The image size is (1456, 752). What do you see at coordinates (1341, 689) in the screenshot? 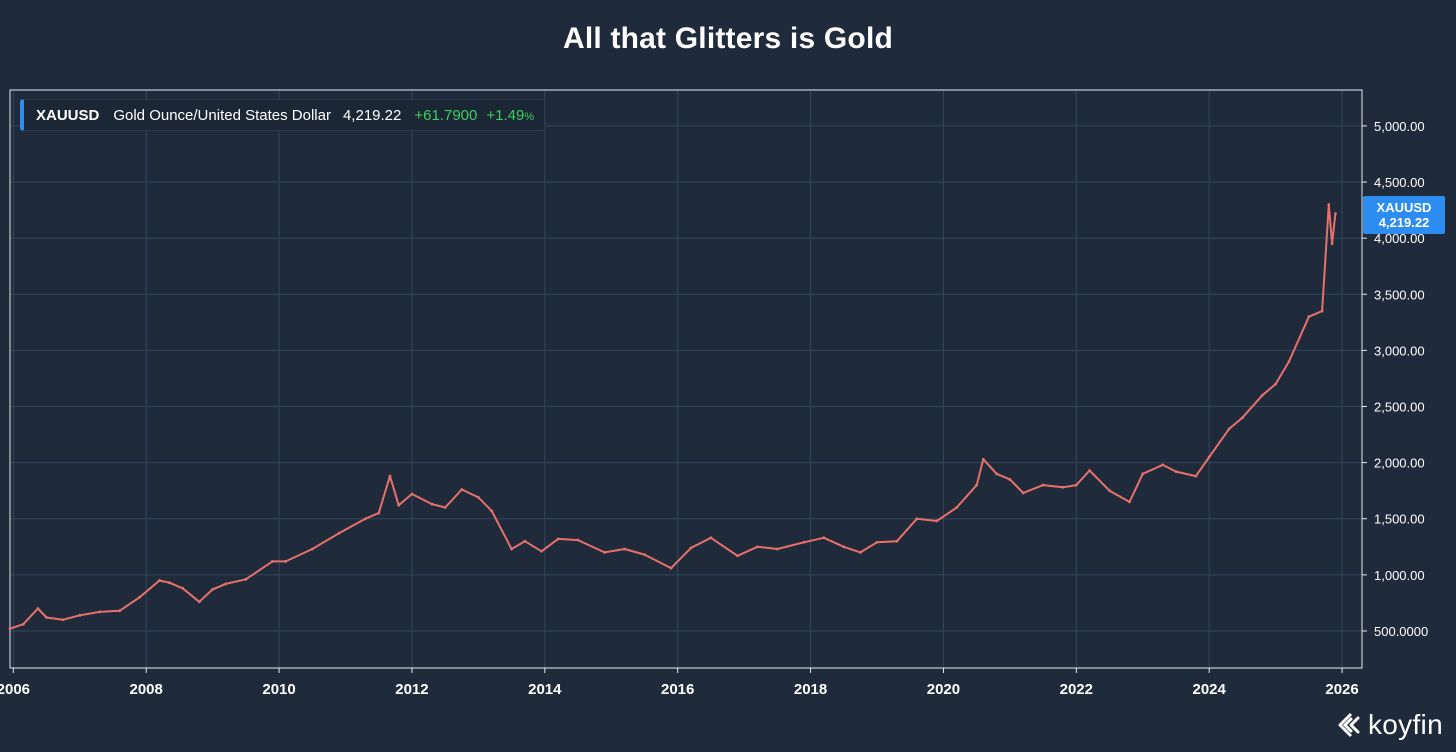
I see `x-tick-label: 2026` at bounding box center [1341, 689].